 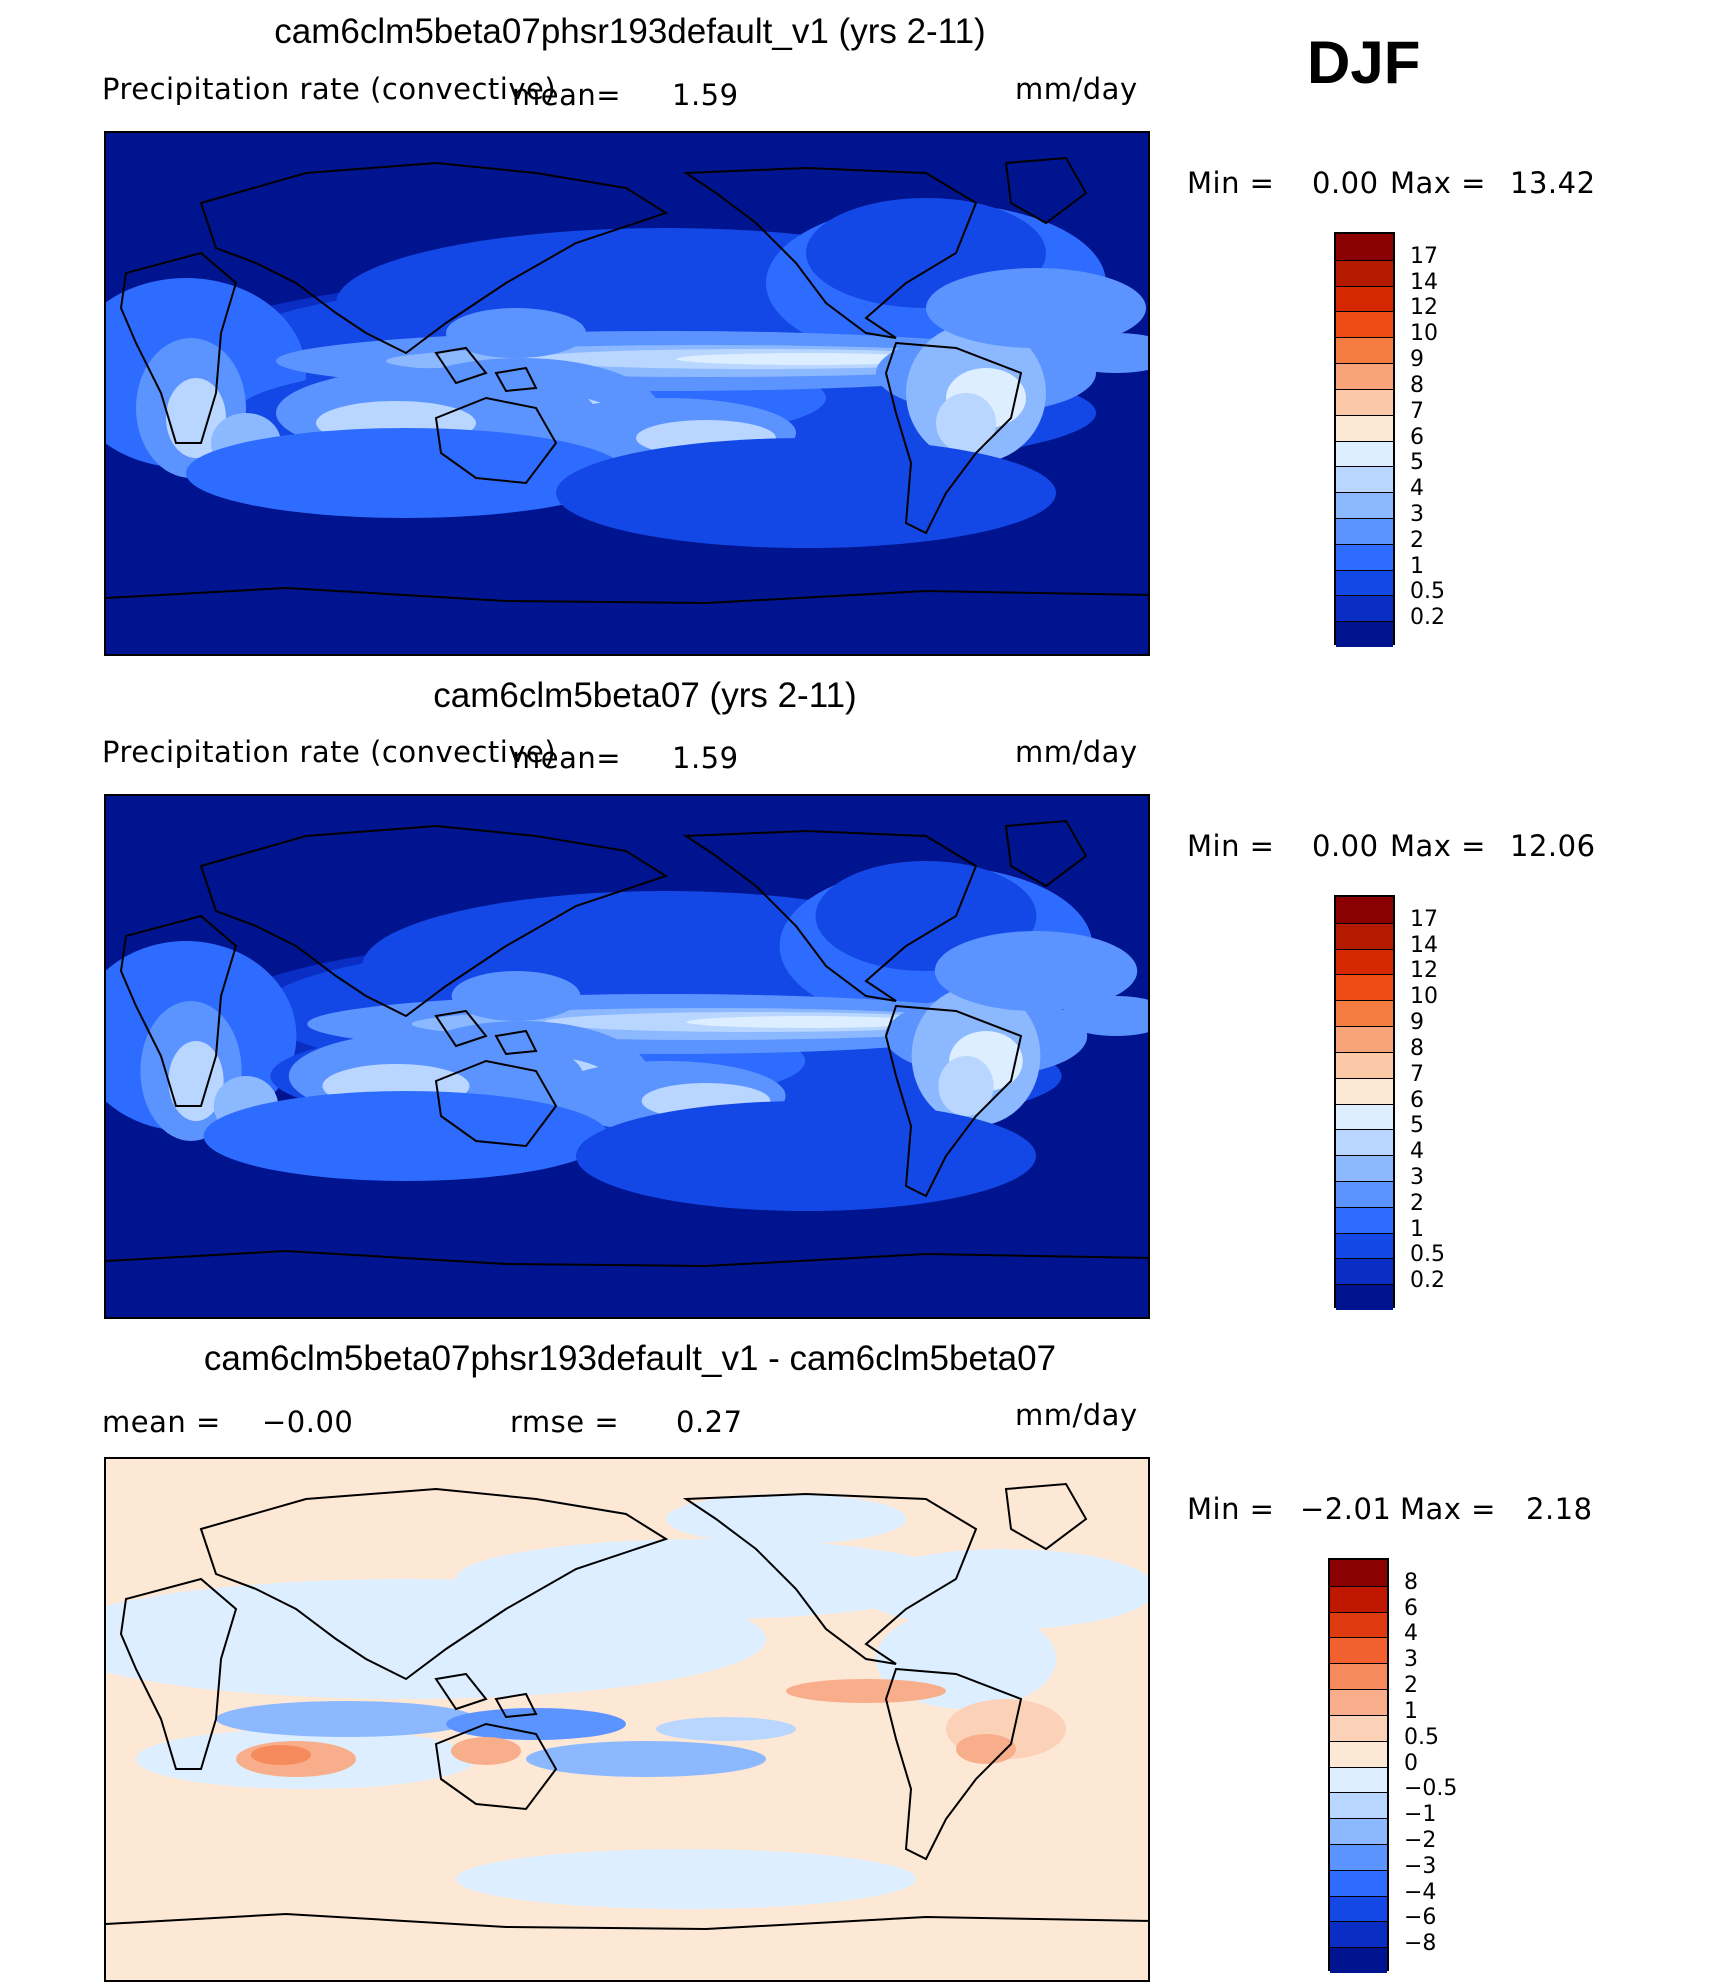 I want to click on panel1-max-label: Max =, so click(x=1438, y=183).